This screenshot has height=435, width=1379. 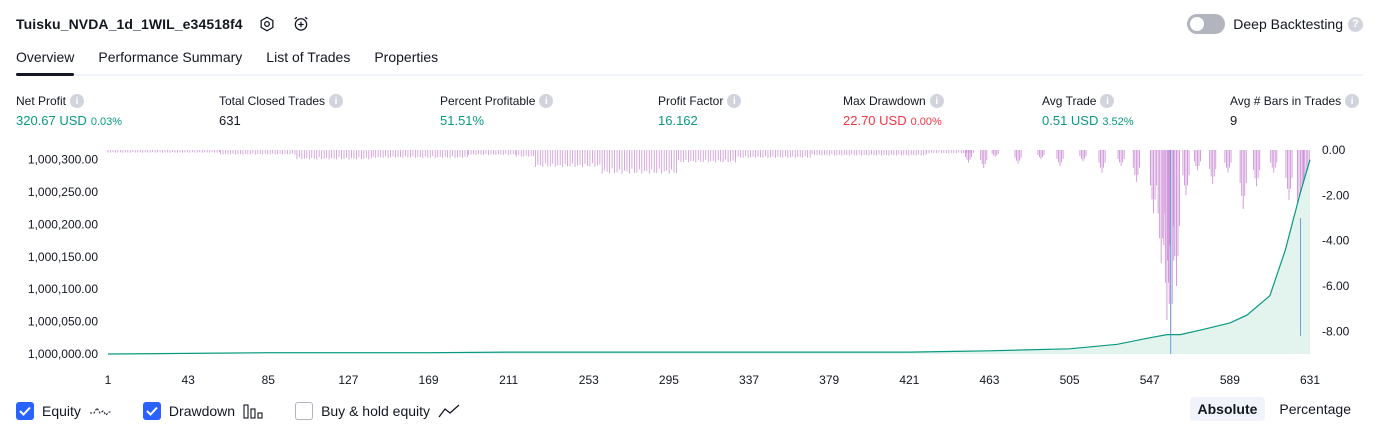 I want to click on legend-label: Buy & hold equity, so click(x=376, y=411).